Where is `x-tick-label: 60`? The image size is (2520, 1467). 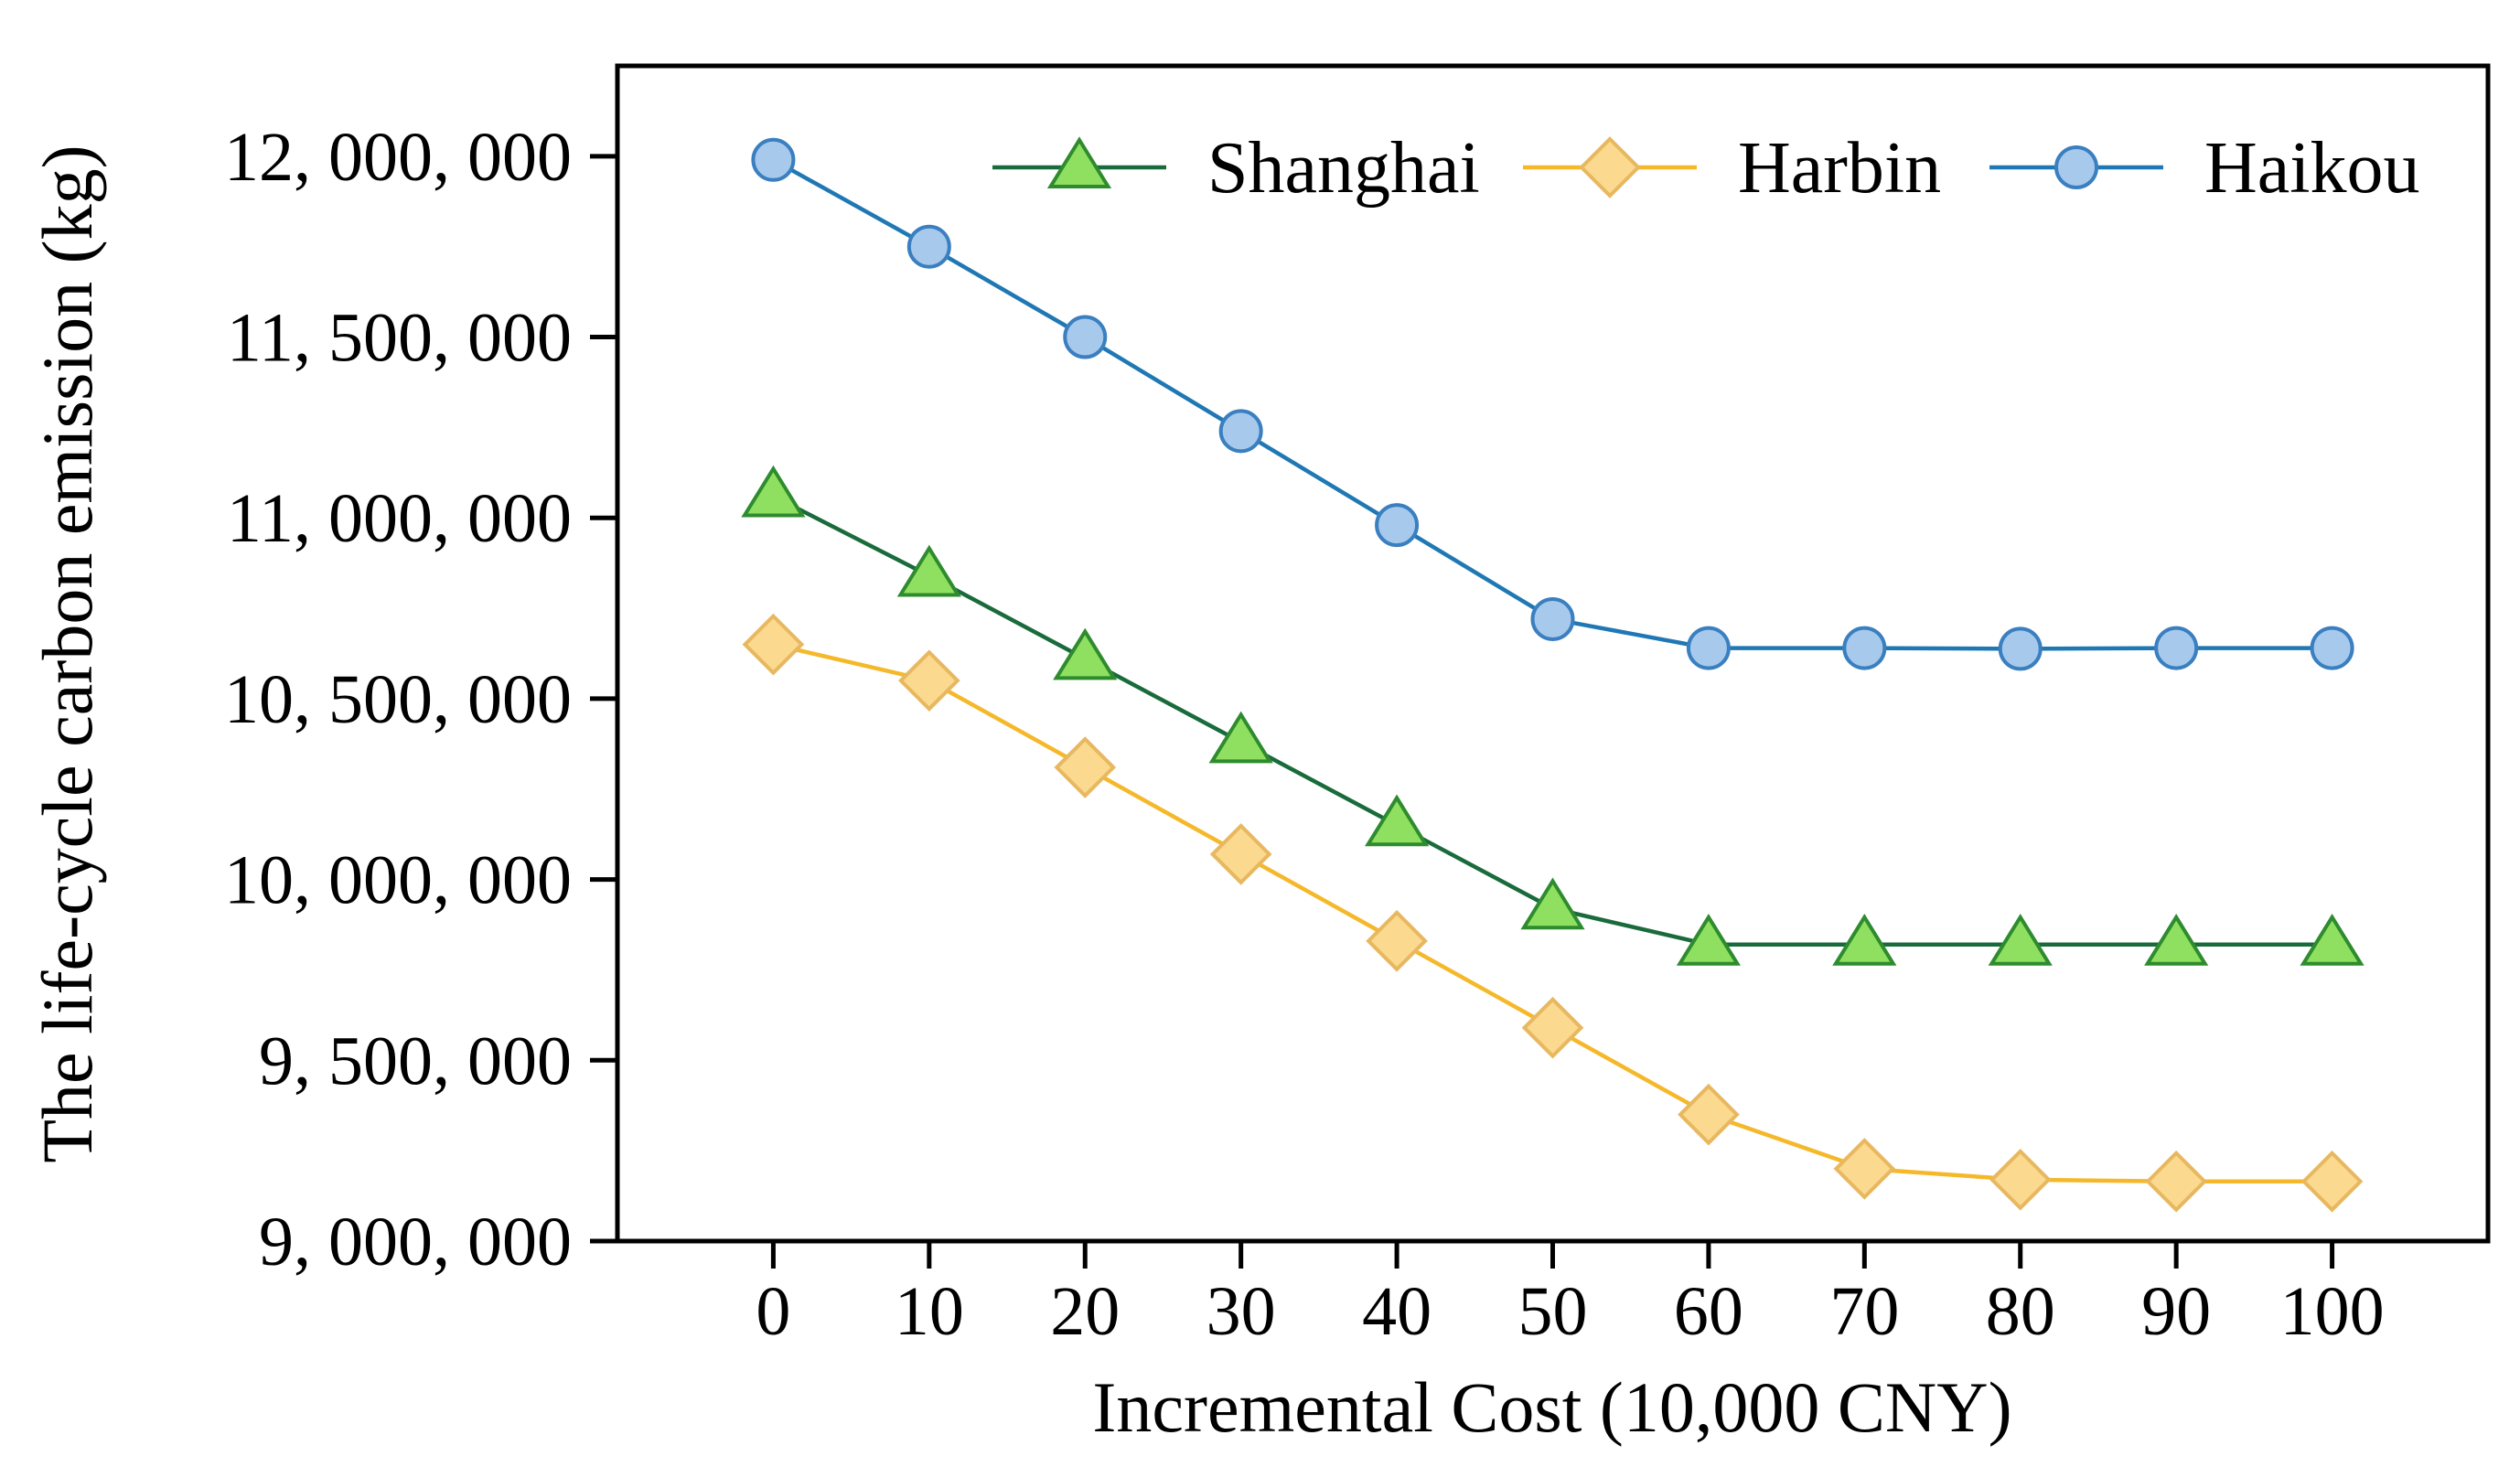
x-tick-label: 60 is located at coordinates (1708, 1311).